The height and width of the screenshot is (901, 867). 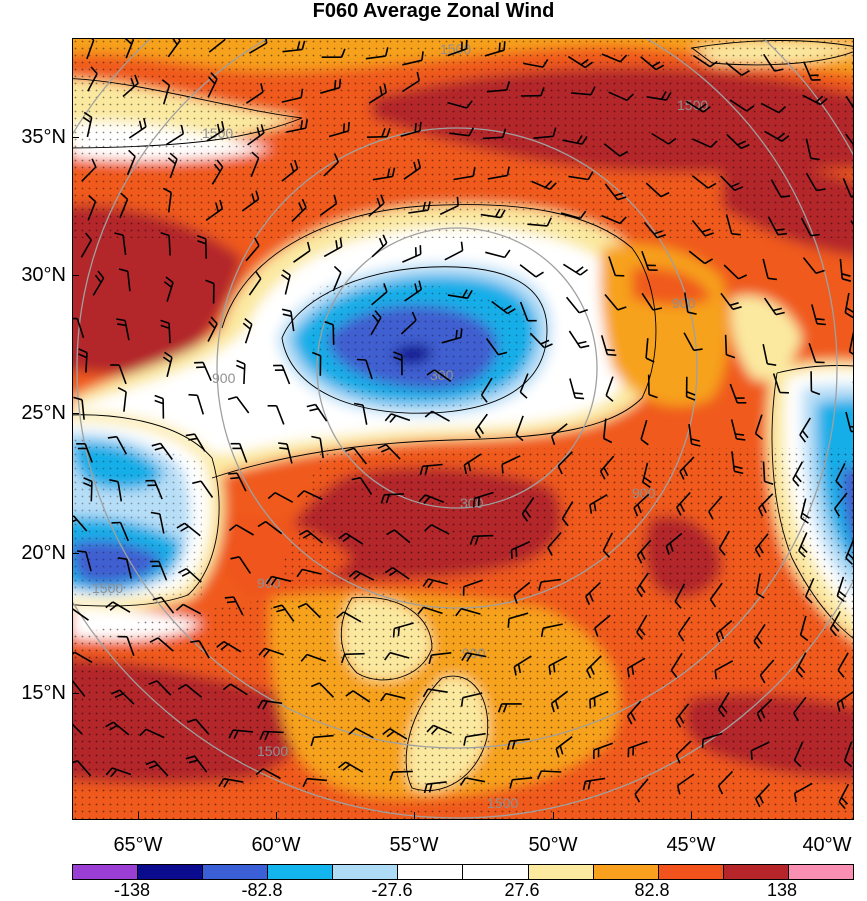 I want to click on lon-label-55w: 55°W, so click(x=414, y=845).